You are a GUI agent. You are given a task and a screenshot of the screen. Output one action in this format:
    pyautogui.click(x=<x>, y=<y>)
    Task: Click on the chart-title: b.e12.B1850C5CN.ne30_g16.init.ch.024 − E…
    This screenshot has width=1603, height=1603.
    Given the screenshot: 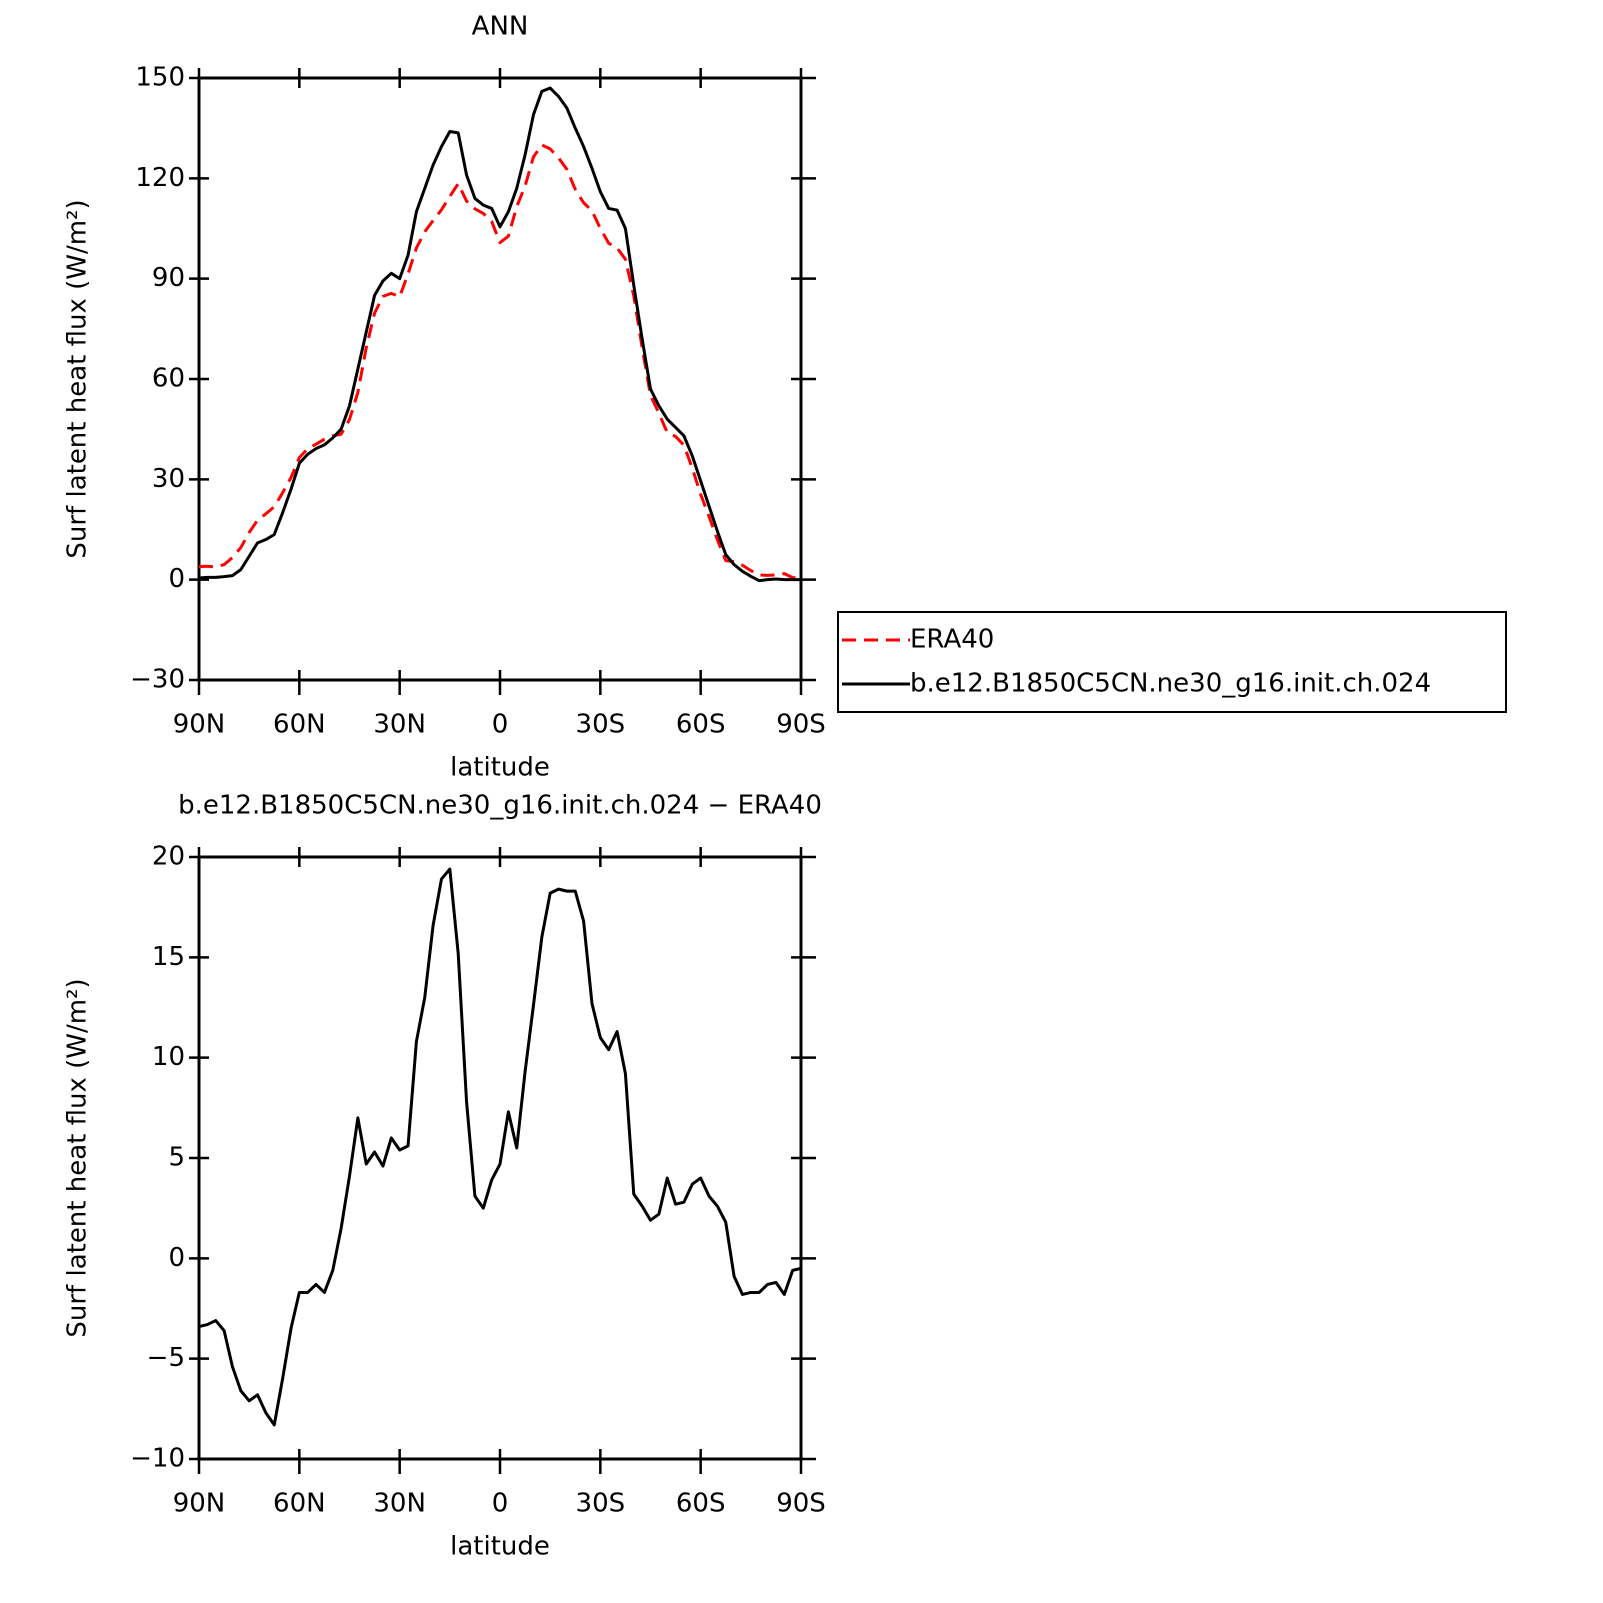 What is the action you would take?
    pyautogui.click(x=500, y=806)
    